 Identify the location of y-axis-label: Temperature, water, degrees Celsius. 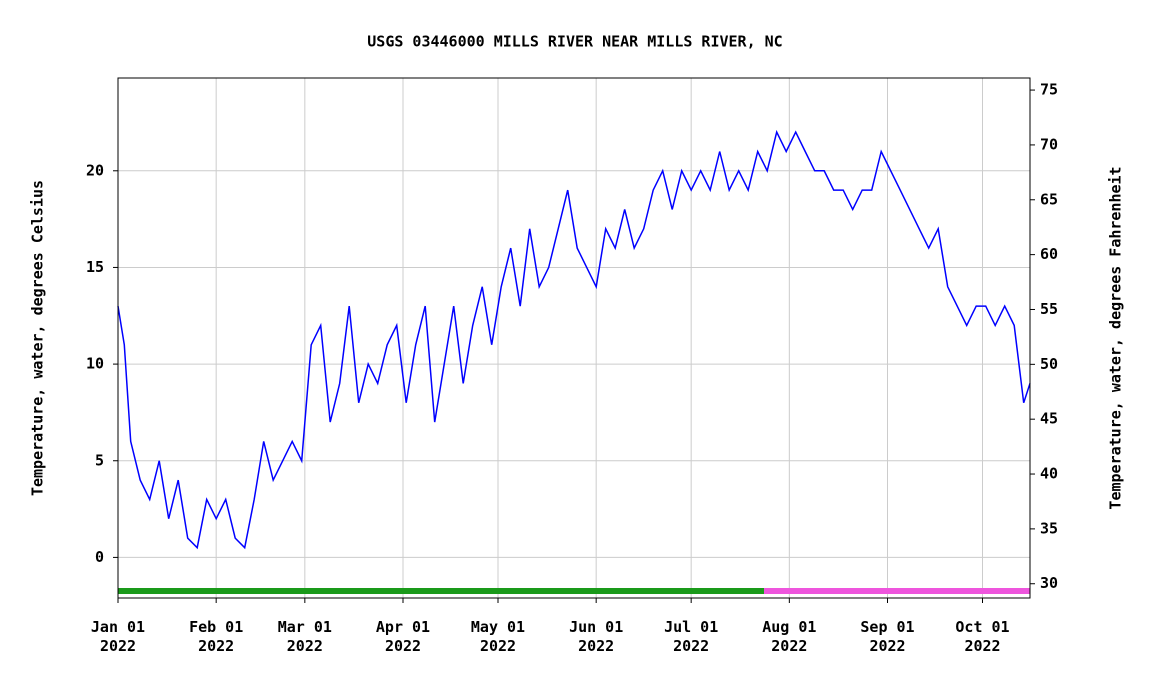
(38, 338).